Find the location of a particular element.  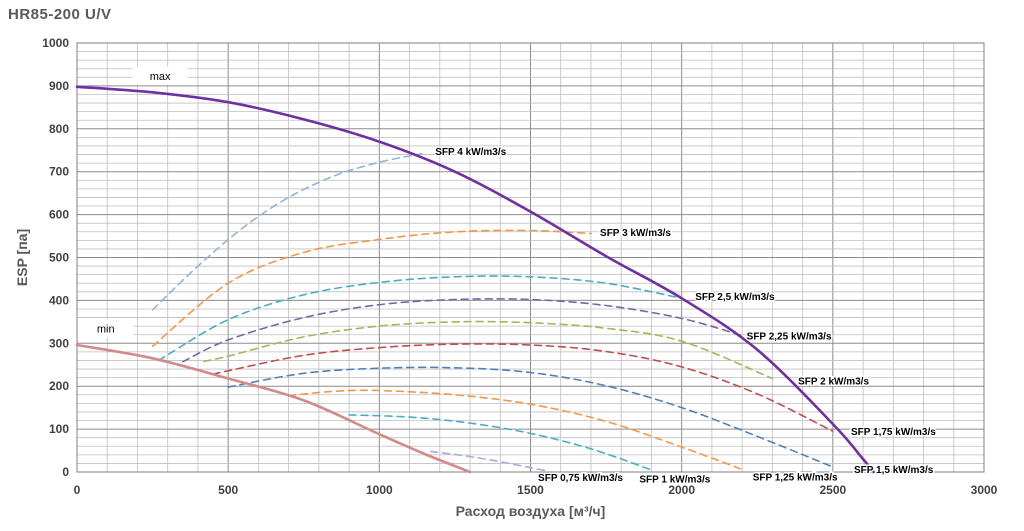

series-line-sfp-1-25-kw-m3-s is located at coordinates (515, 430).